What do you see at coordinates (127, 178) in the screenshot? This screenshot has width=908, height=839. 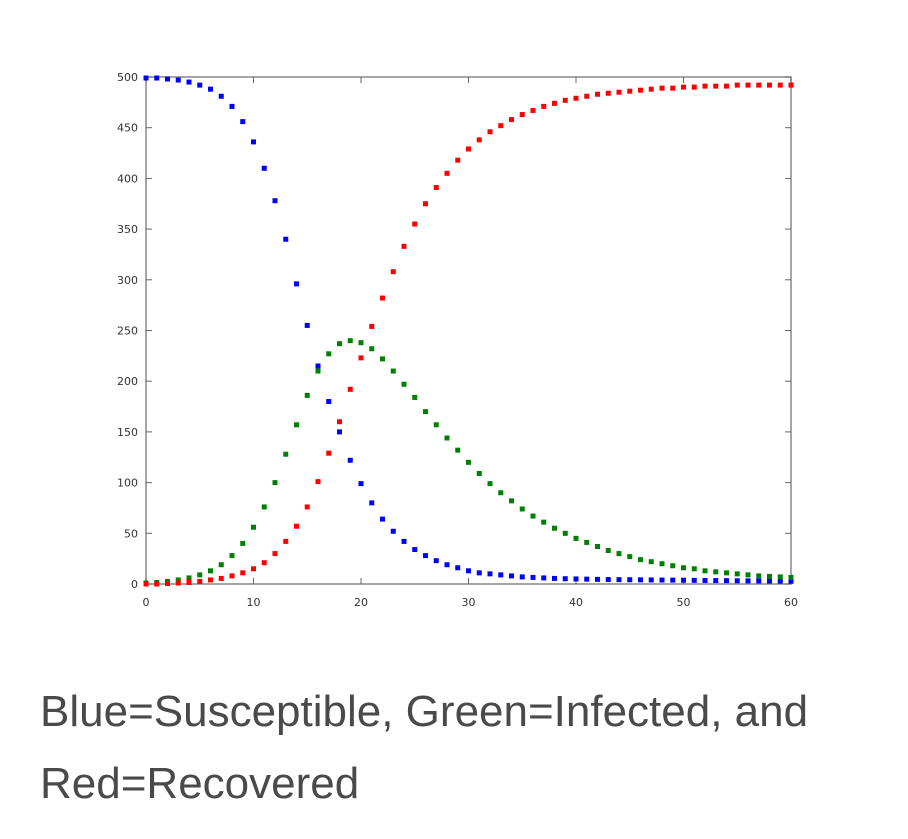 I see `y-tick-label: 400` at bounding box center [127, 178].